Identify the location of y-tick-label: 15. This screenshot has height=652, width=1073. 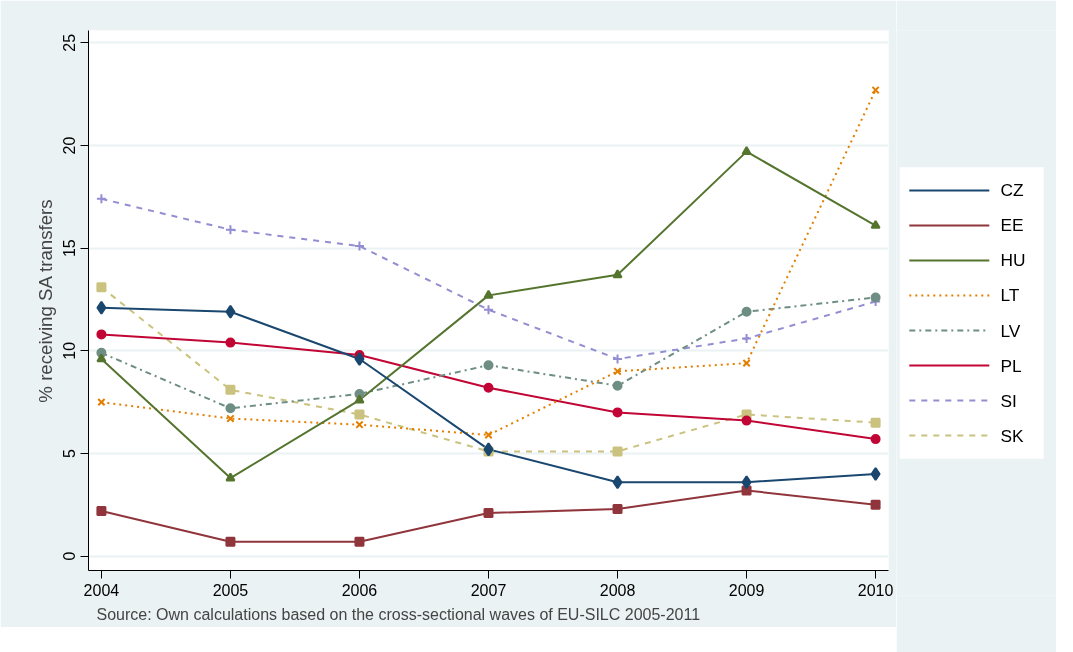
(70, 248).